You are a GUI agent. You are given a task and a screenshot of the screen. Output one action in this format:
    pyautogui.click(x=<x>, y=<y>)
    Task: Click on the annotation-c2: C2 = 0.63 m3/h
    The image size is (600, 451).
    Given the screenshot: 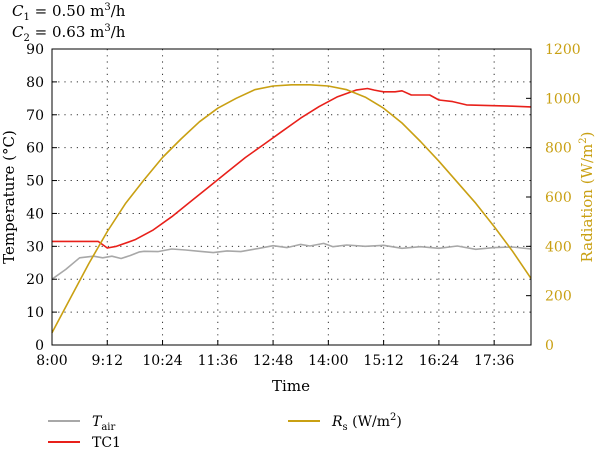 What is the action you would take?
    pyautogui.click(x=69, y=33)
    